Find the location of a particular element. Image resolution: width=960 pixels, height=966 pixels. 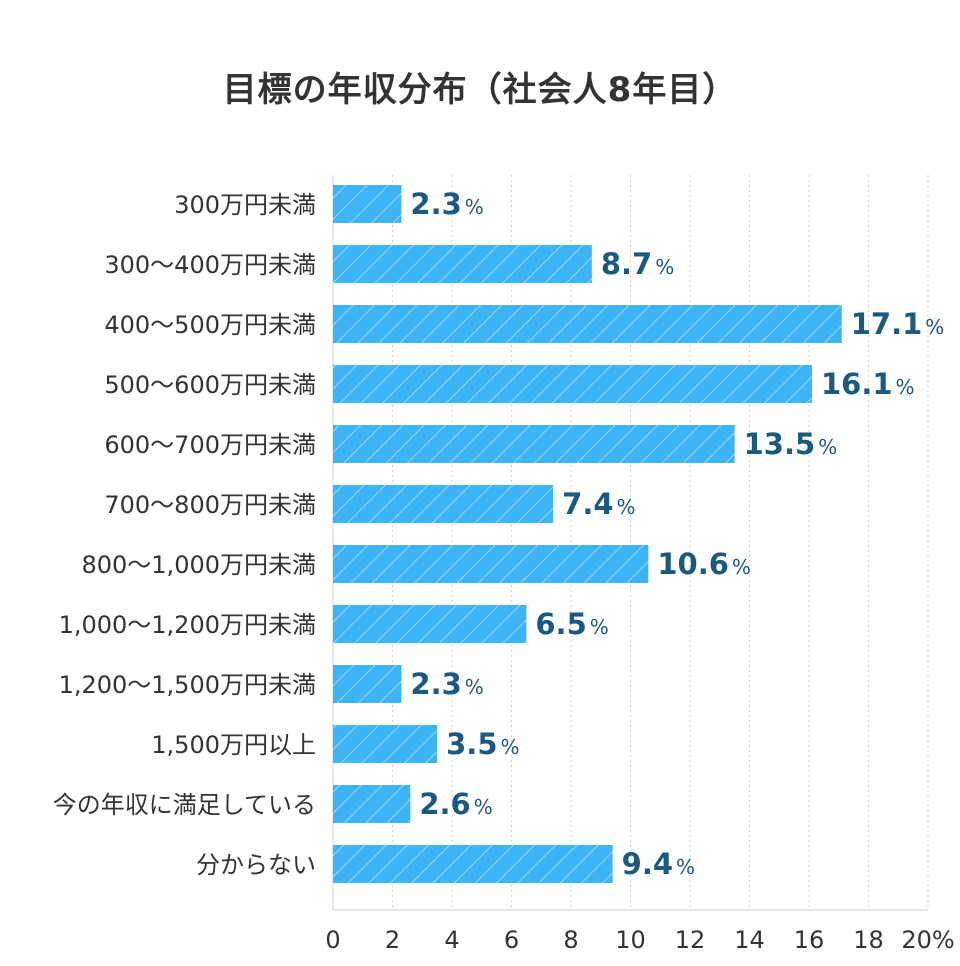

x-tick-label: 14 is located at coordinates (749, 940).